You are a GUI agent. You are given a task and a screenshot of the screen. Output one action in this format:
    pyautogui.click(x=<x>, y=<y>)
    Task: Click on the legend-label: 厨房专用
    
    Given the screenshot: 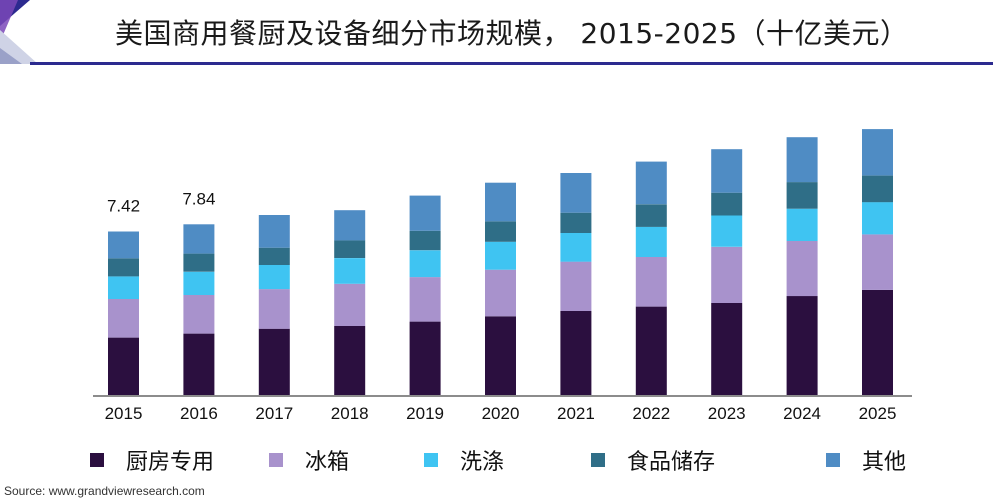 What is the action you would take?
    pyautogui.click(x=170, y=462)
    